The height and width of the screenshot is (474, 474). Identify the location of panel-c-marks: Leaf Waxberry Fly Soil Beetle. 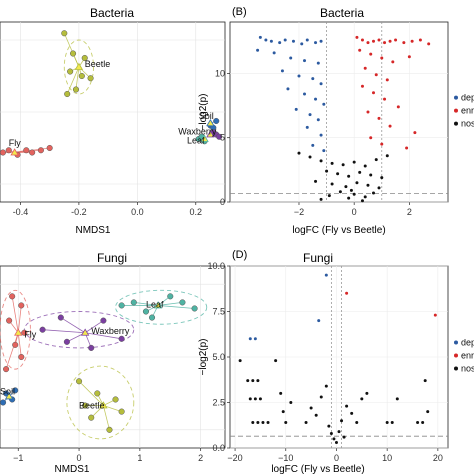
(104, 364).